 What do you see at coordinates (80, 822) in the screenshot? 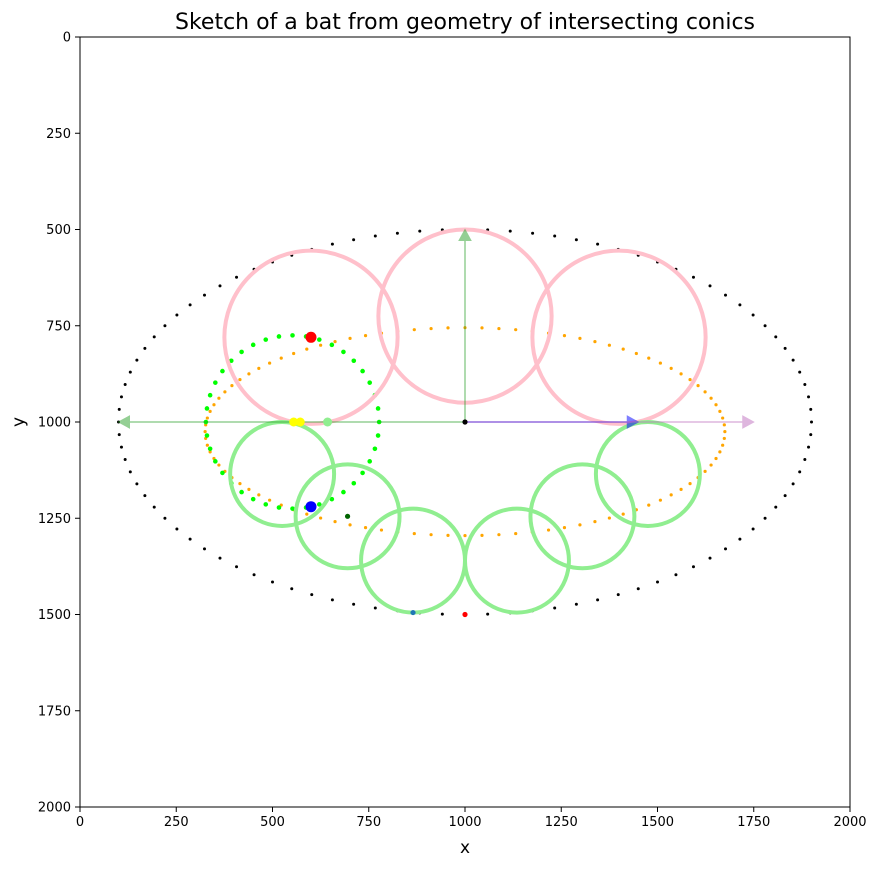
I see `x-tick-label: 0` at bounding box center [80, 822].